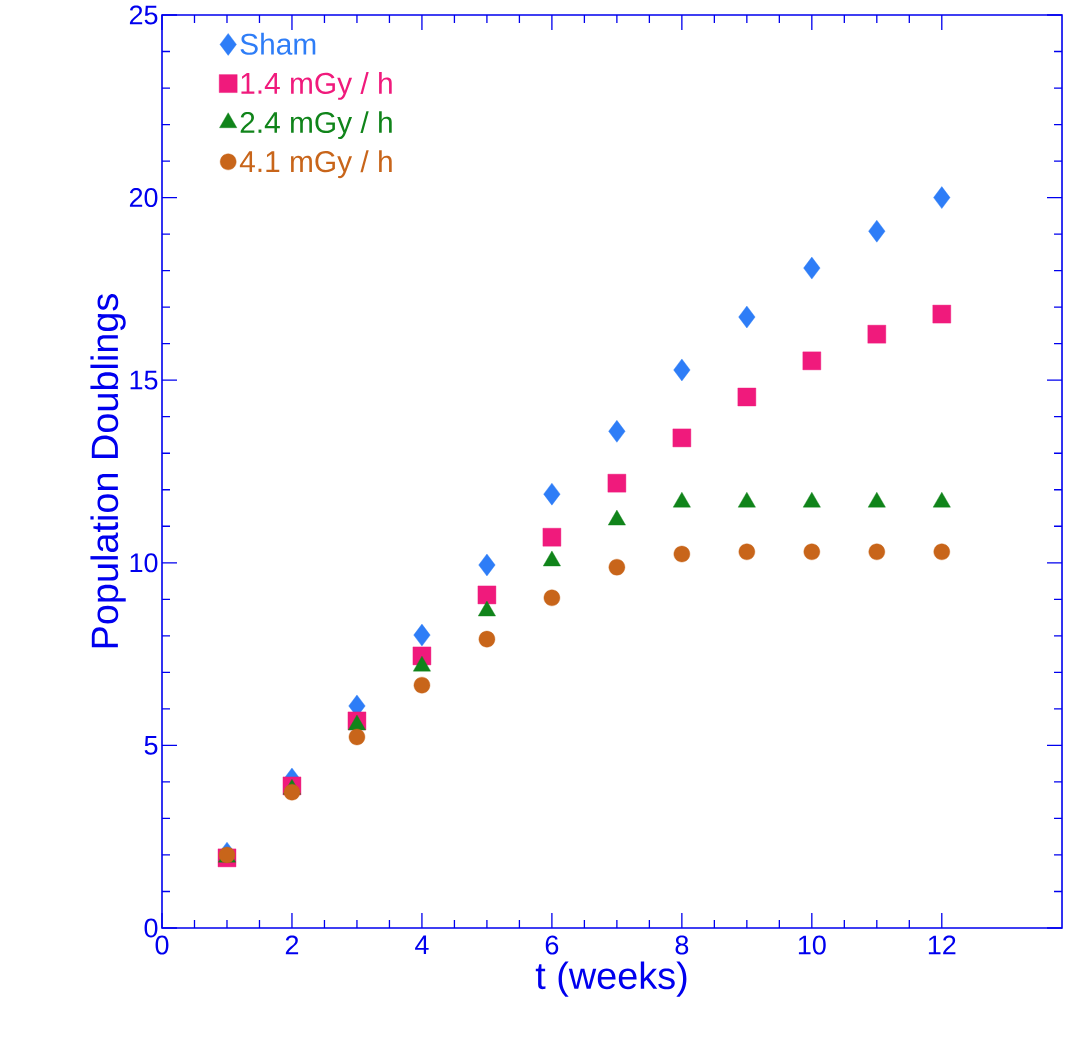 The width and height of the screenshot is (1065, 1061). What do you see at coordinates (108, 471) in the screenshot?
I see `y-axis-title: Population Doublings` at bounding box center [108, 471].